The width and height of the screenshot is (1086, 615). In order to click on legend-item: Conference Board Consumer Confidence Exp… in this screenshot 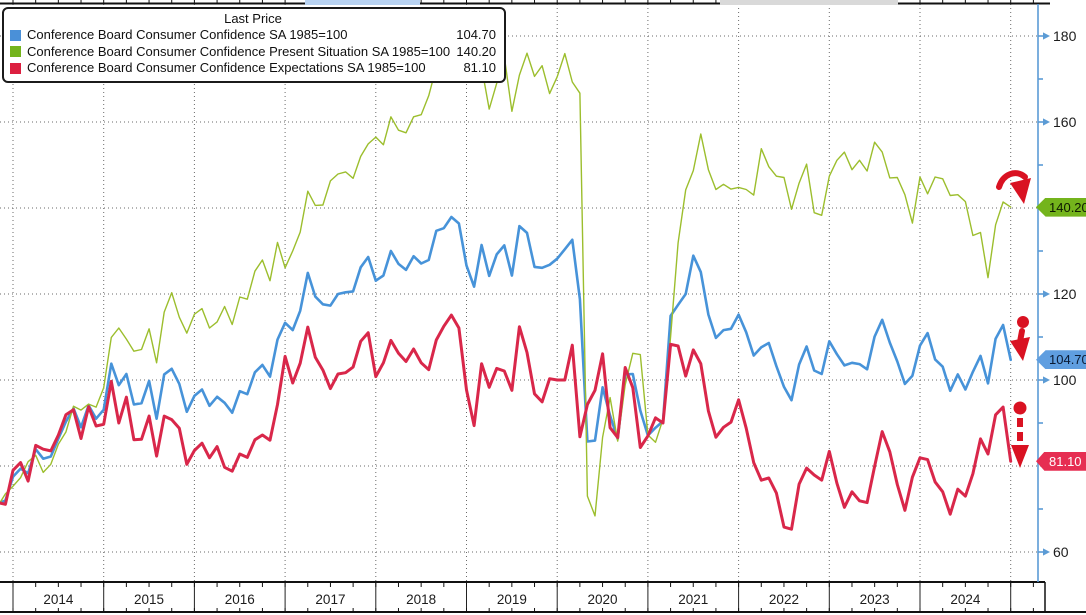, I will do `click(253, 68)`.